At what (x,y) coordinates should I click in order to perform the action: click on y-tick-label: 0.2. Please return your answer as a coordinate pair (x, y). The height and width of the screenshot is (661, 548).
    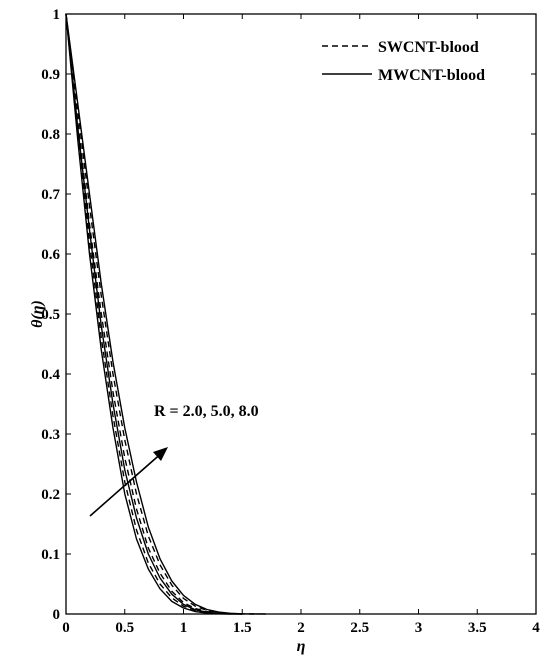
    Looking at the image, I should click on (50, 495).